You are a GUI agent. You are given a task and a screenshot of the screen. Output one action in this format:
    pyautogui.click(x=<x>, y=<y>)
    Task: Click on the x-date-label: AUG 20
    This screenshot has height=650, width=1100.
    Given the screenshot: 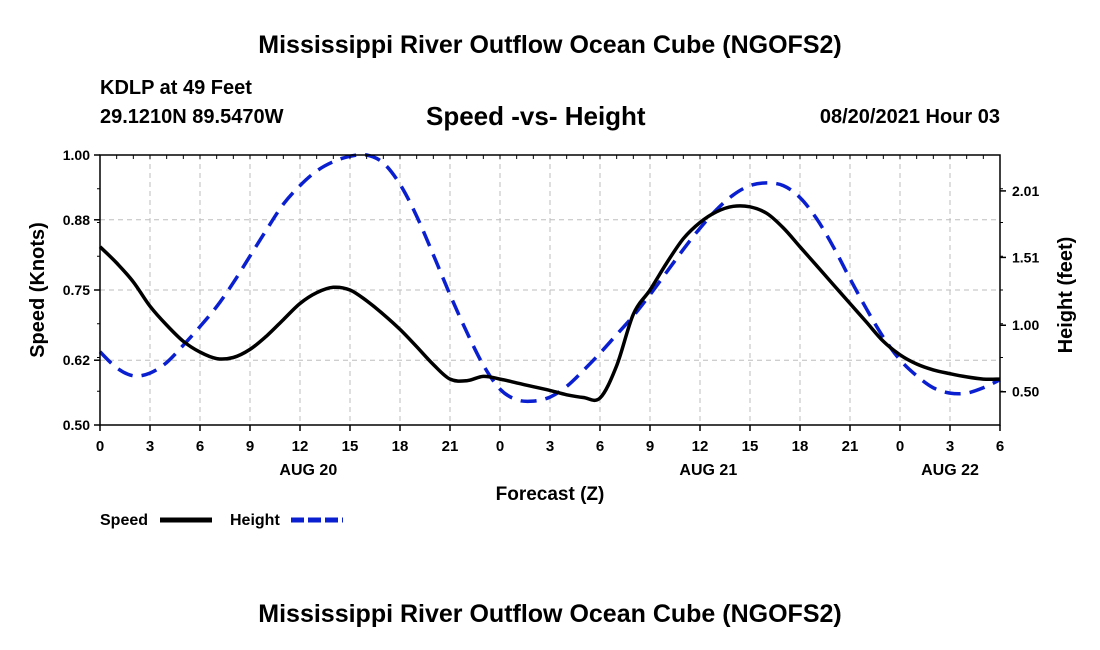 What is the action you would take?
    pyautogui.click(x=308, y=470)
    